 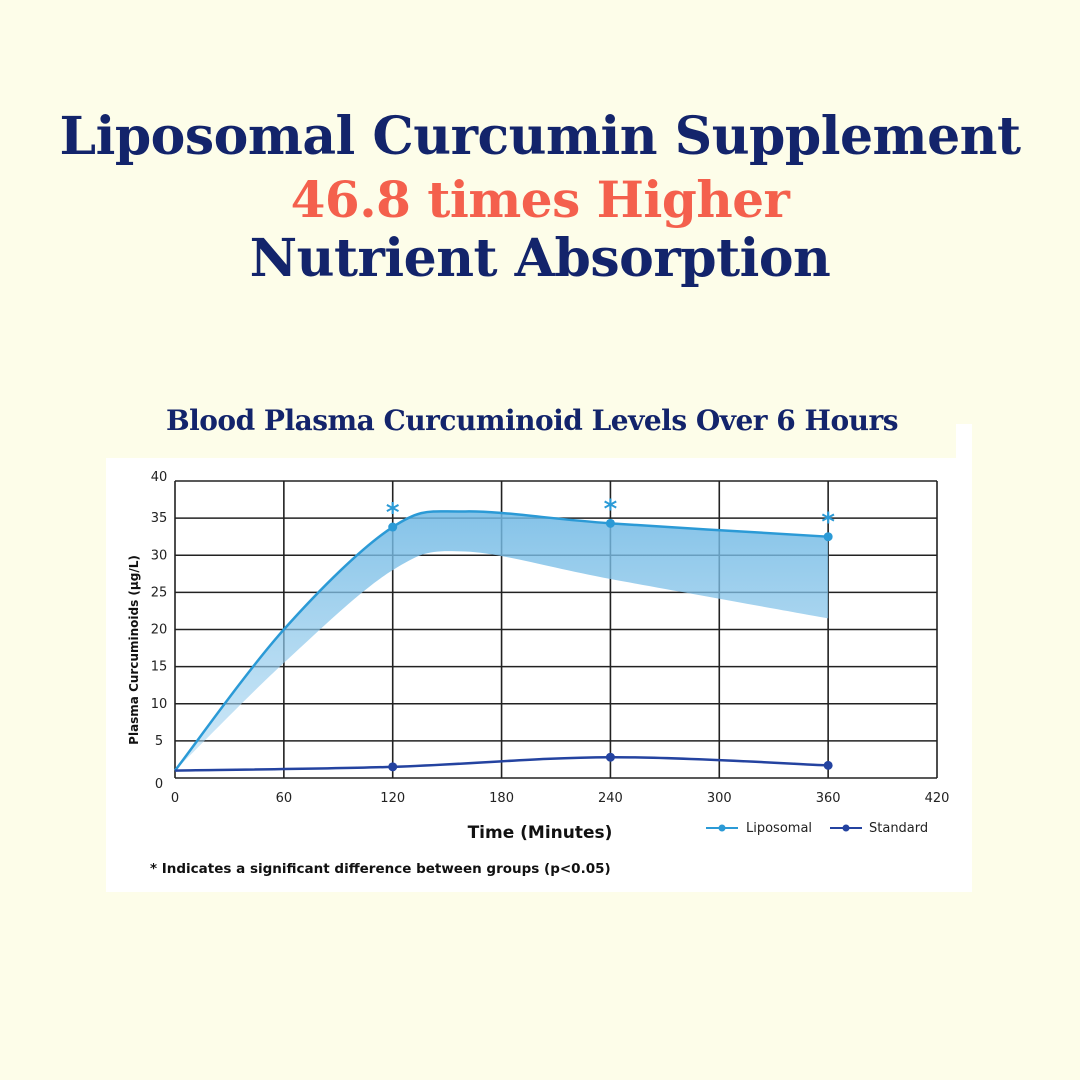 I want to click on legend-standard-marker, so click(x=846, y=828).